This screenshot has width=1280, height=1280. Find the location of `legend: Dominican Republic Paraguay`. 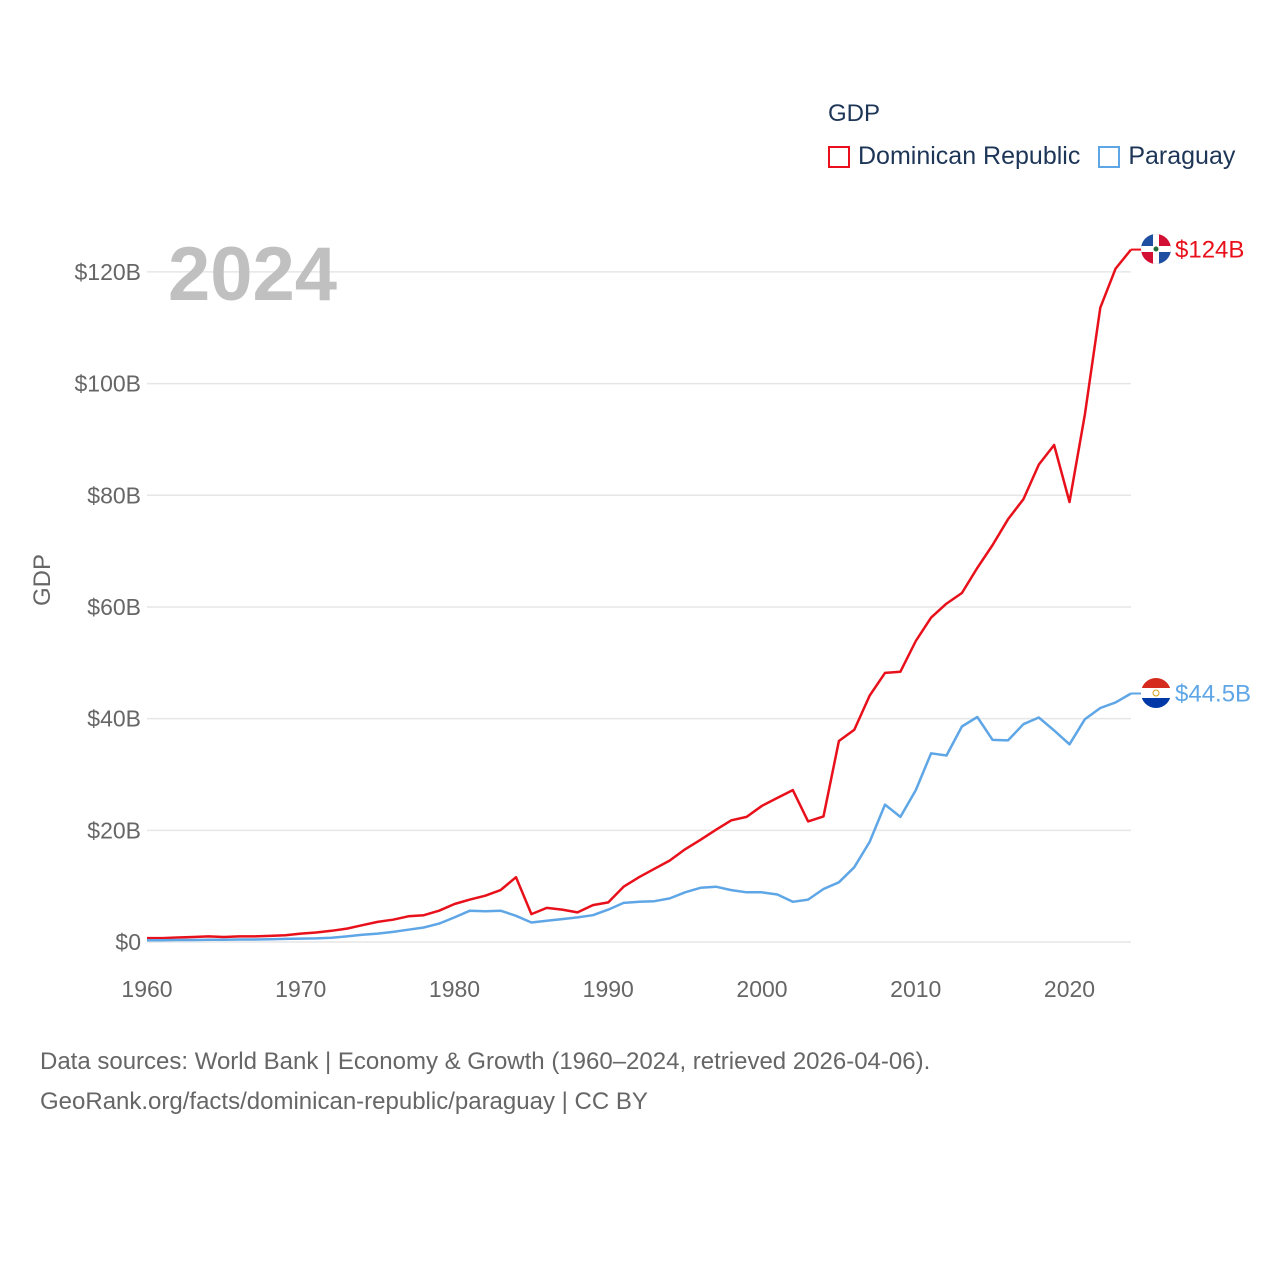

legend: Dominican Republic Paraguay is located at coordinates (1040, 156).